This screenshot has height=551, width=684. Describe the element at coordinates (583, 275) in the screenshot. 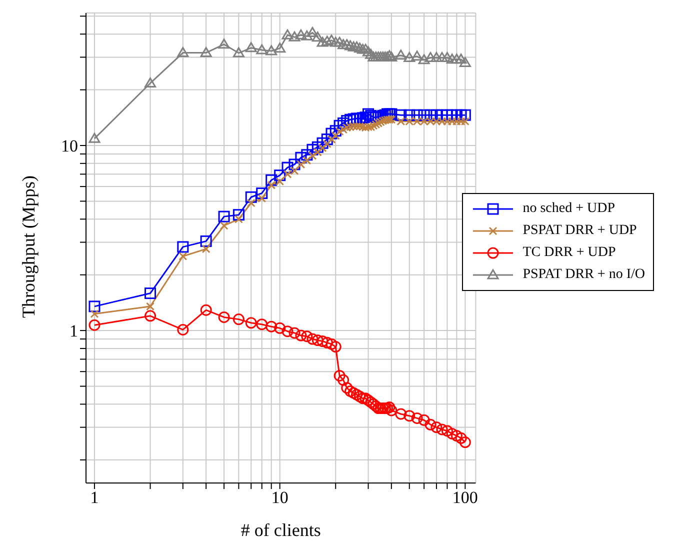

I see `legend-label: PSPAT DRR + no I/O` at that location.